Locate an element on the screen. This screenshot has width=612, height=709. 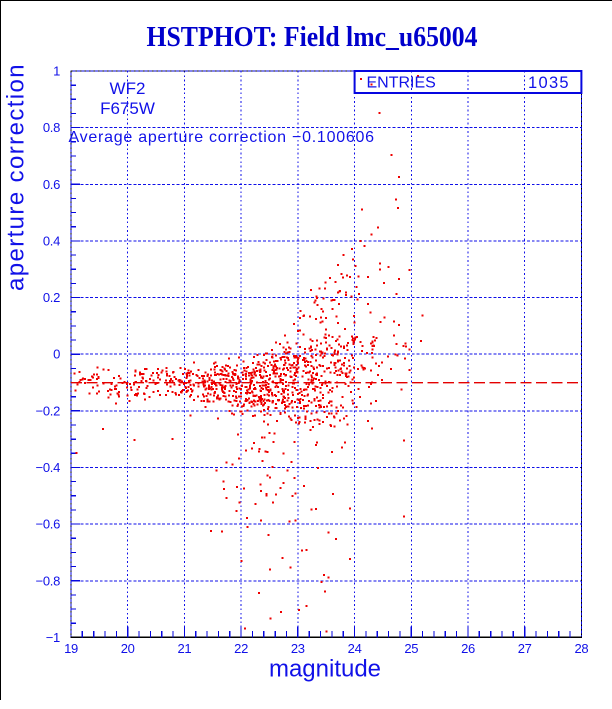
svg-text: 0.4 is located at coordinates (51, 240).